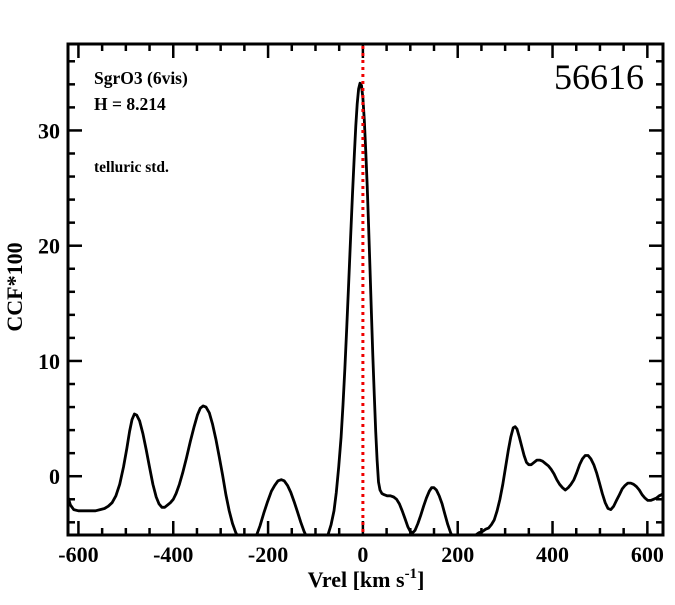 This screenshot has height=605, width=675. I want to click on x-axis-title-superscript: -1, so click(411, 574).